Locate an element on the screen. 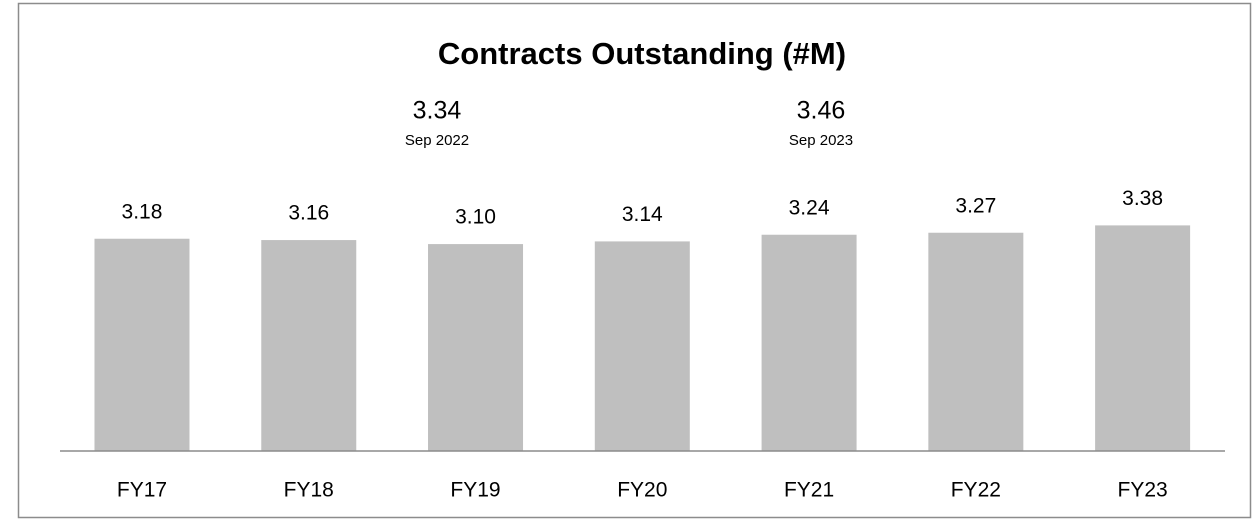 This screenshot has height=520, width=1255. x-tick-label: FY23 is located at coordinates (1143, 490).